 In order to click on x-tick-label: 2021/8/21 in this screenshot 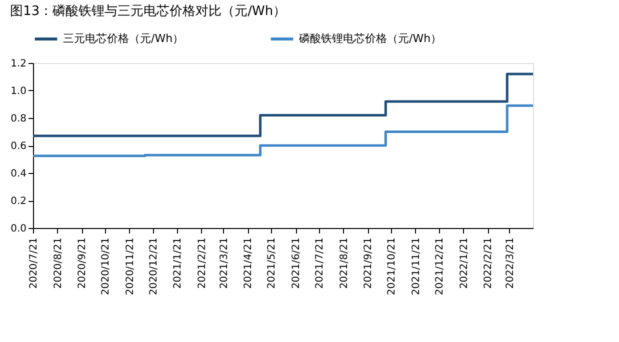, I will do `click(344, 263)`.